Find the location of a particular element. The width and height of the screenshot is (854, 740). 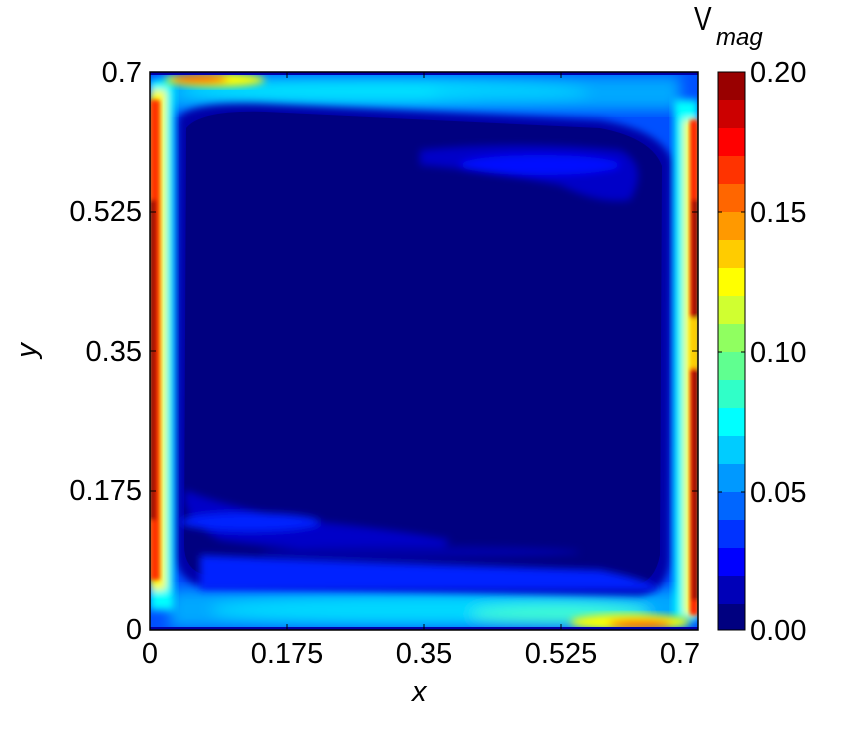

x-tick-label: 0.175 is located at coordinates (287, 654).